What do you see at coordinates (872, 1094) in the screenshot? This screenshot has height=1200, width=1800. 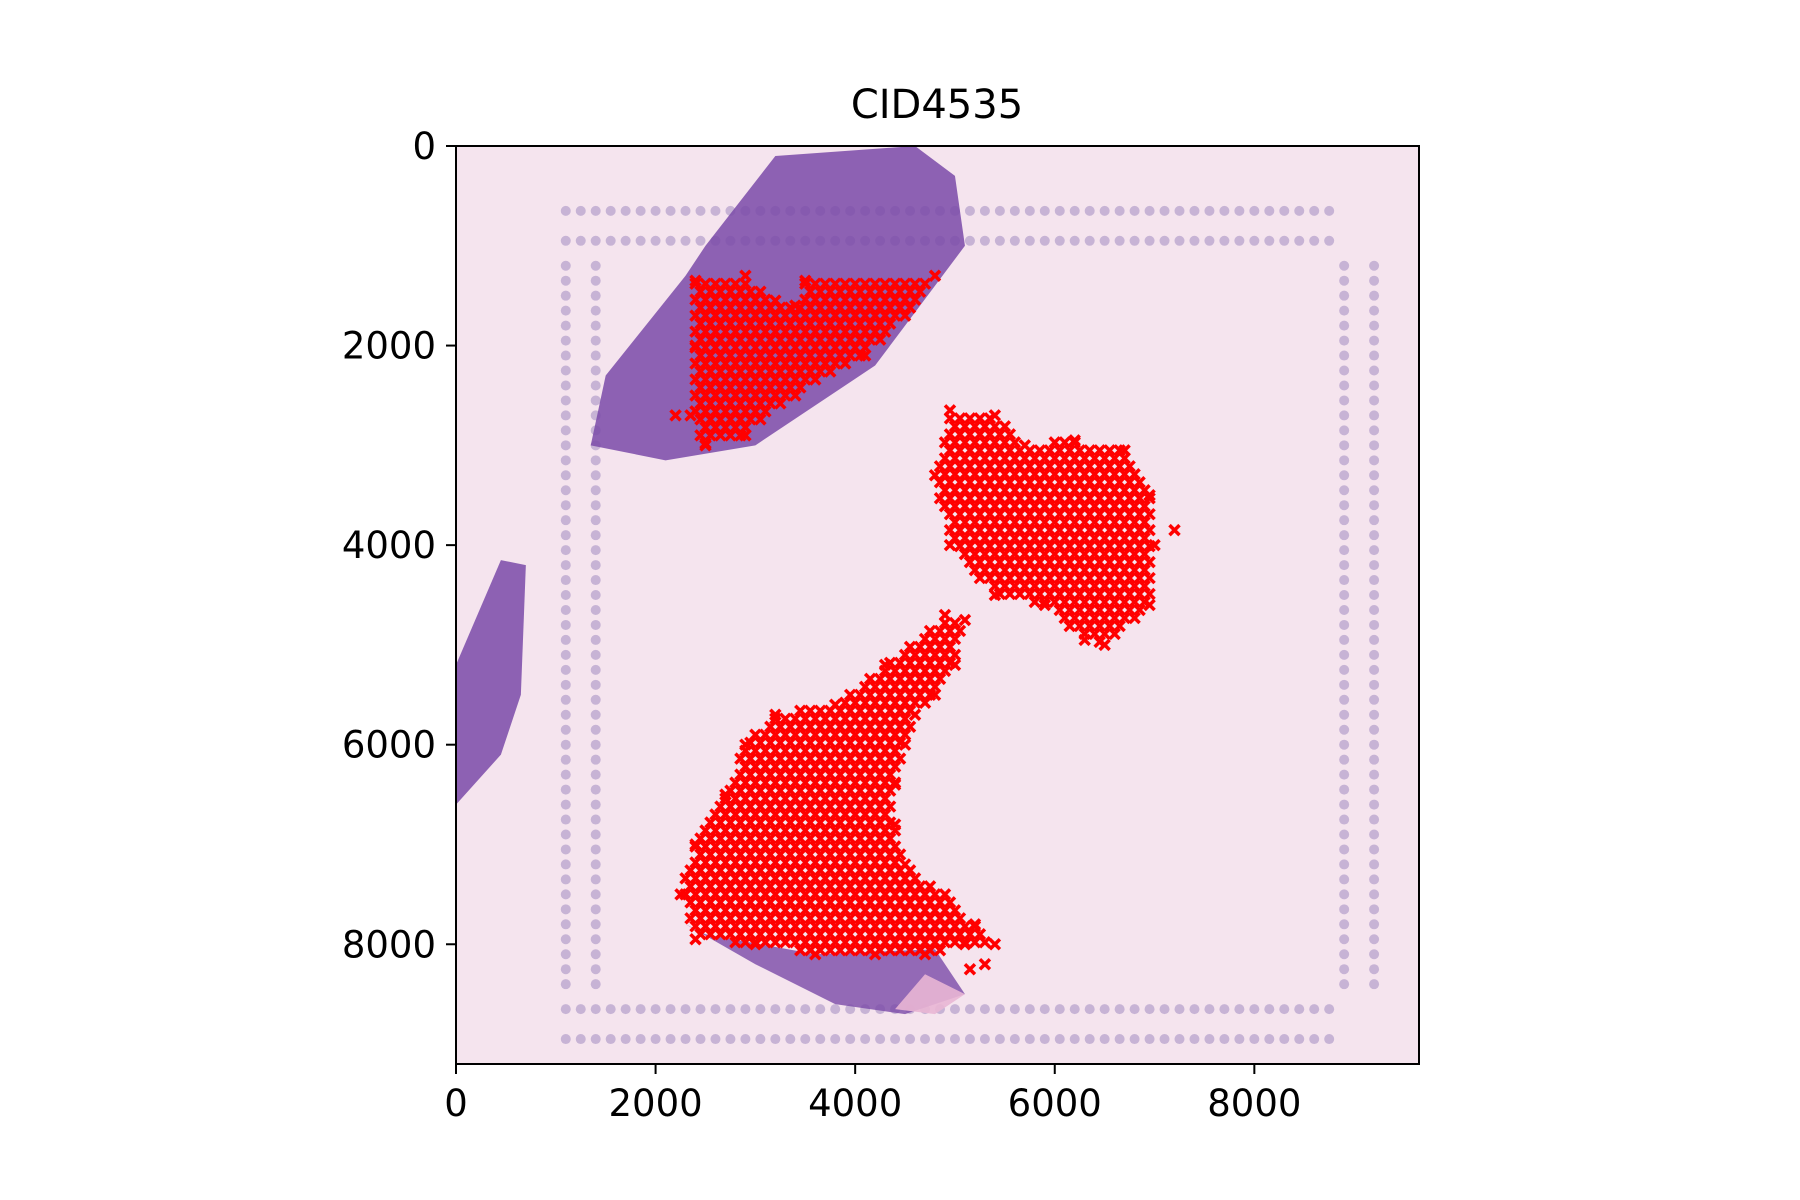 I see `x-axis: 0 2000 4000 6000 8000` at bounding box center [872, 1094].